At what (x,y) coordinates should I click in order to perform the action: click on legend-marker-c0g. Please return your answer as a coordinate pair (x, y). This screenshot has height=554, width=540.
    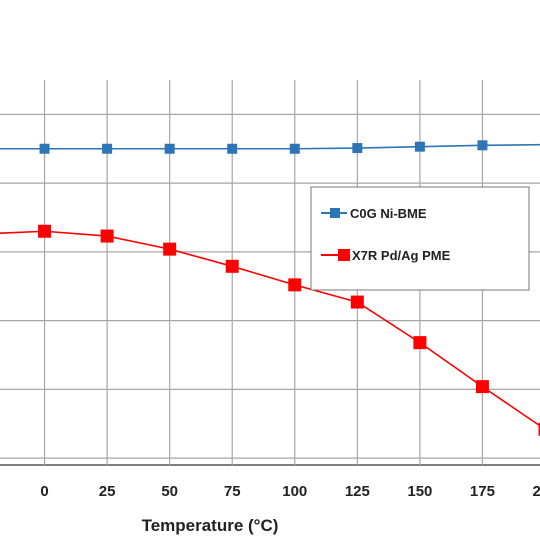
    Looking at the image, I should click on (335, 213).